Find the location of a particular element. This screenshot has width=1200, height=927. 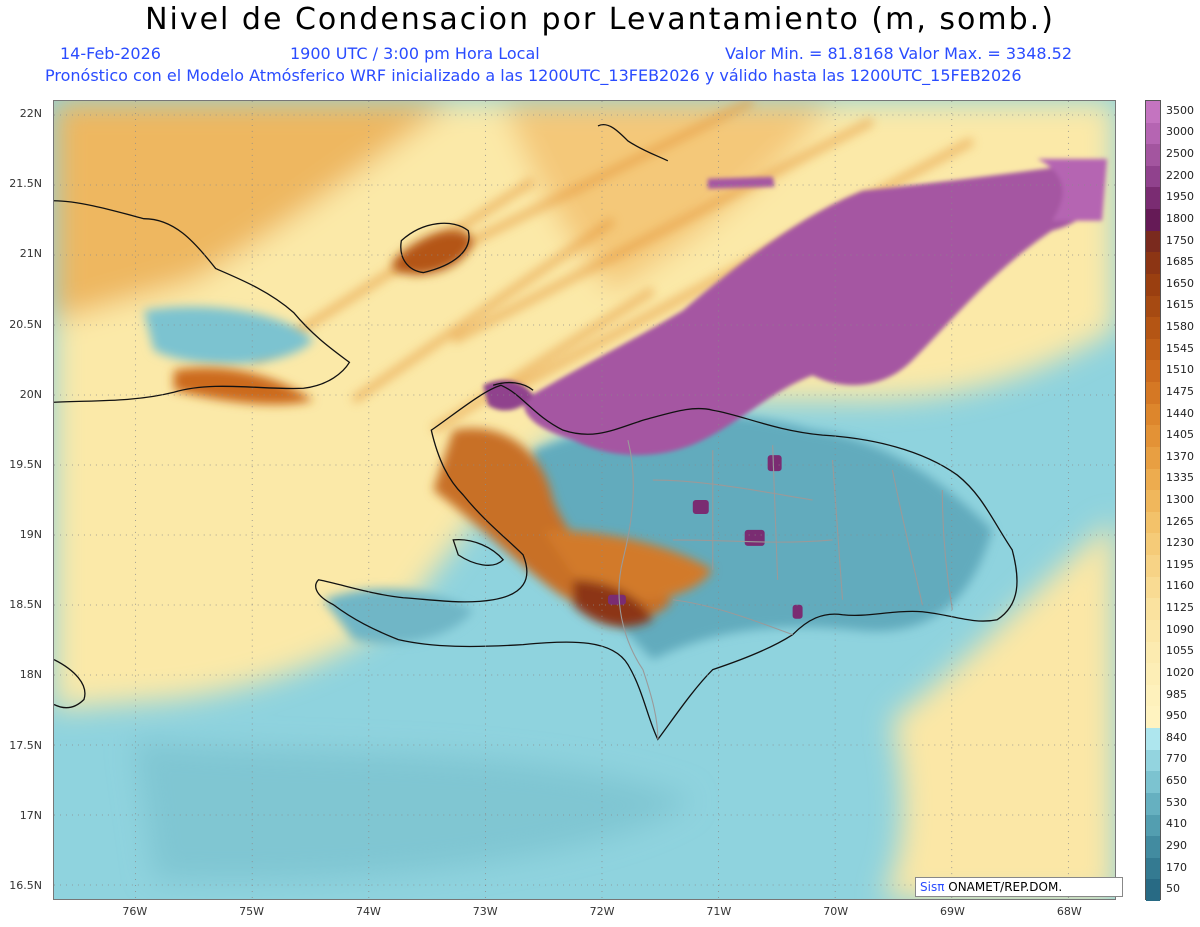

coast-inagua is located at coordinates (435, 248).